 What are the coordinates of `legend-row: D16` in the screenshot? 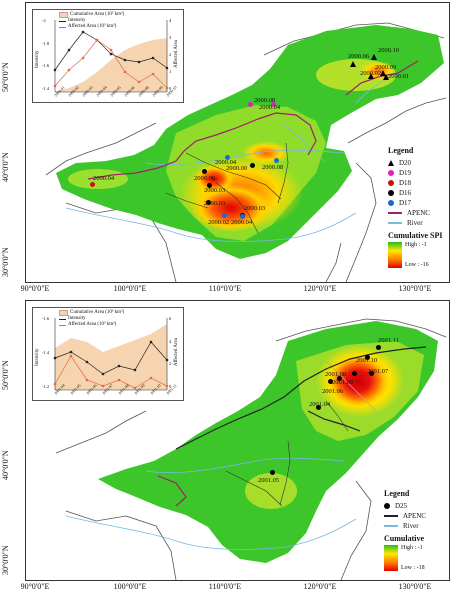 It's located at (415, 193).